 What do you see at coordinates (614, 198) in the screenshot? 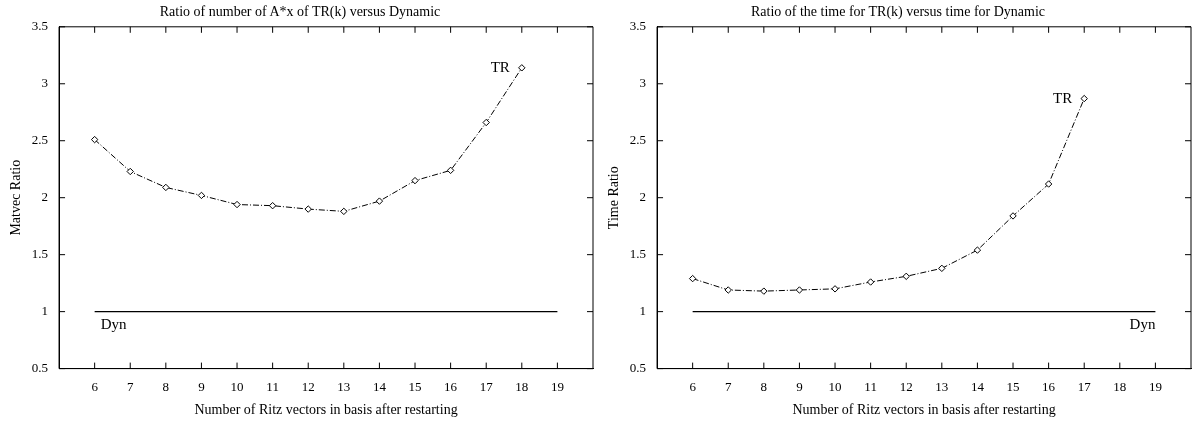
I see `y-axis-title: Time Ratio` at bounding box center [614, 198].